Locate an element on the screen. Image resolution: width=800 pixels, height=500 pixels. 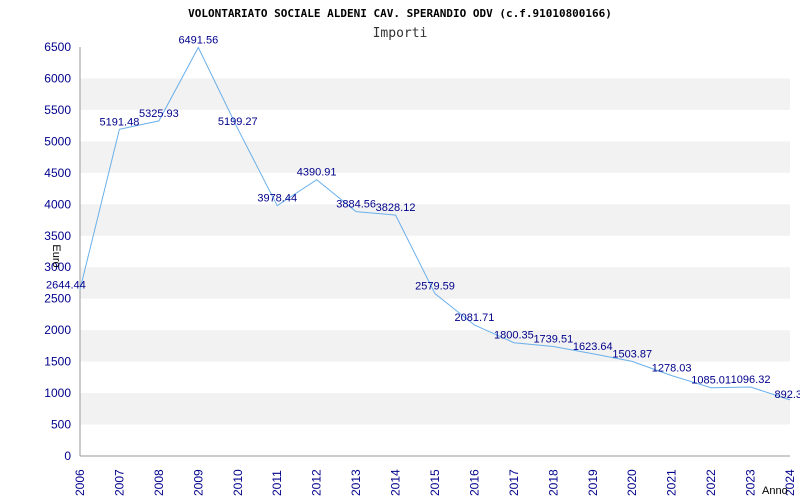
y-tick-label: 2500 is located at coordinates (57, 299).